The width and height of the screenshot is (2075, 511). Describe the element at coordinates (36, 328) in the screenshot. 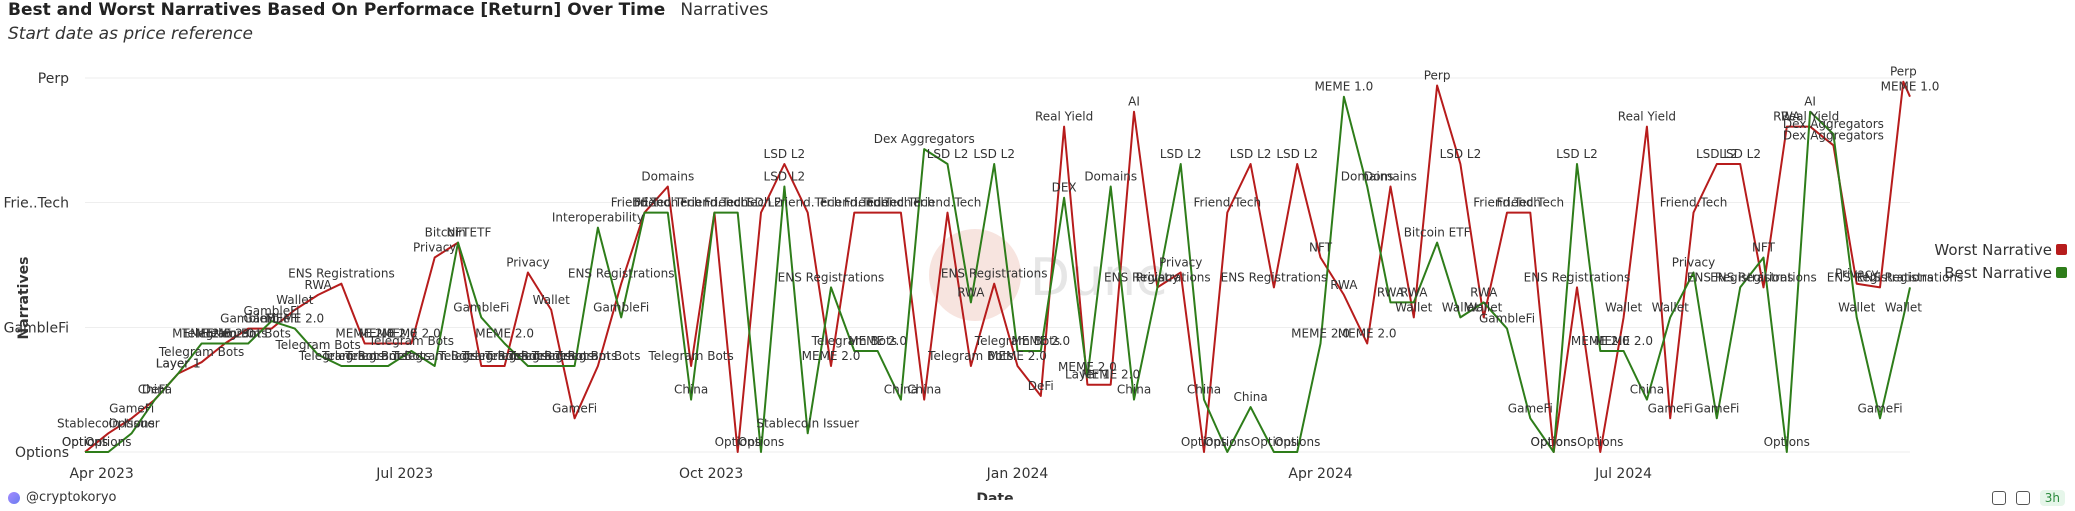

I see `y-tick-label: GambleFi` at that location.